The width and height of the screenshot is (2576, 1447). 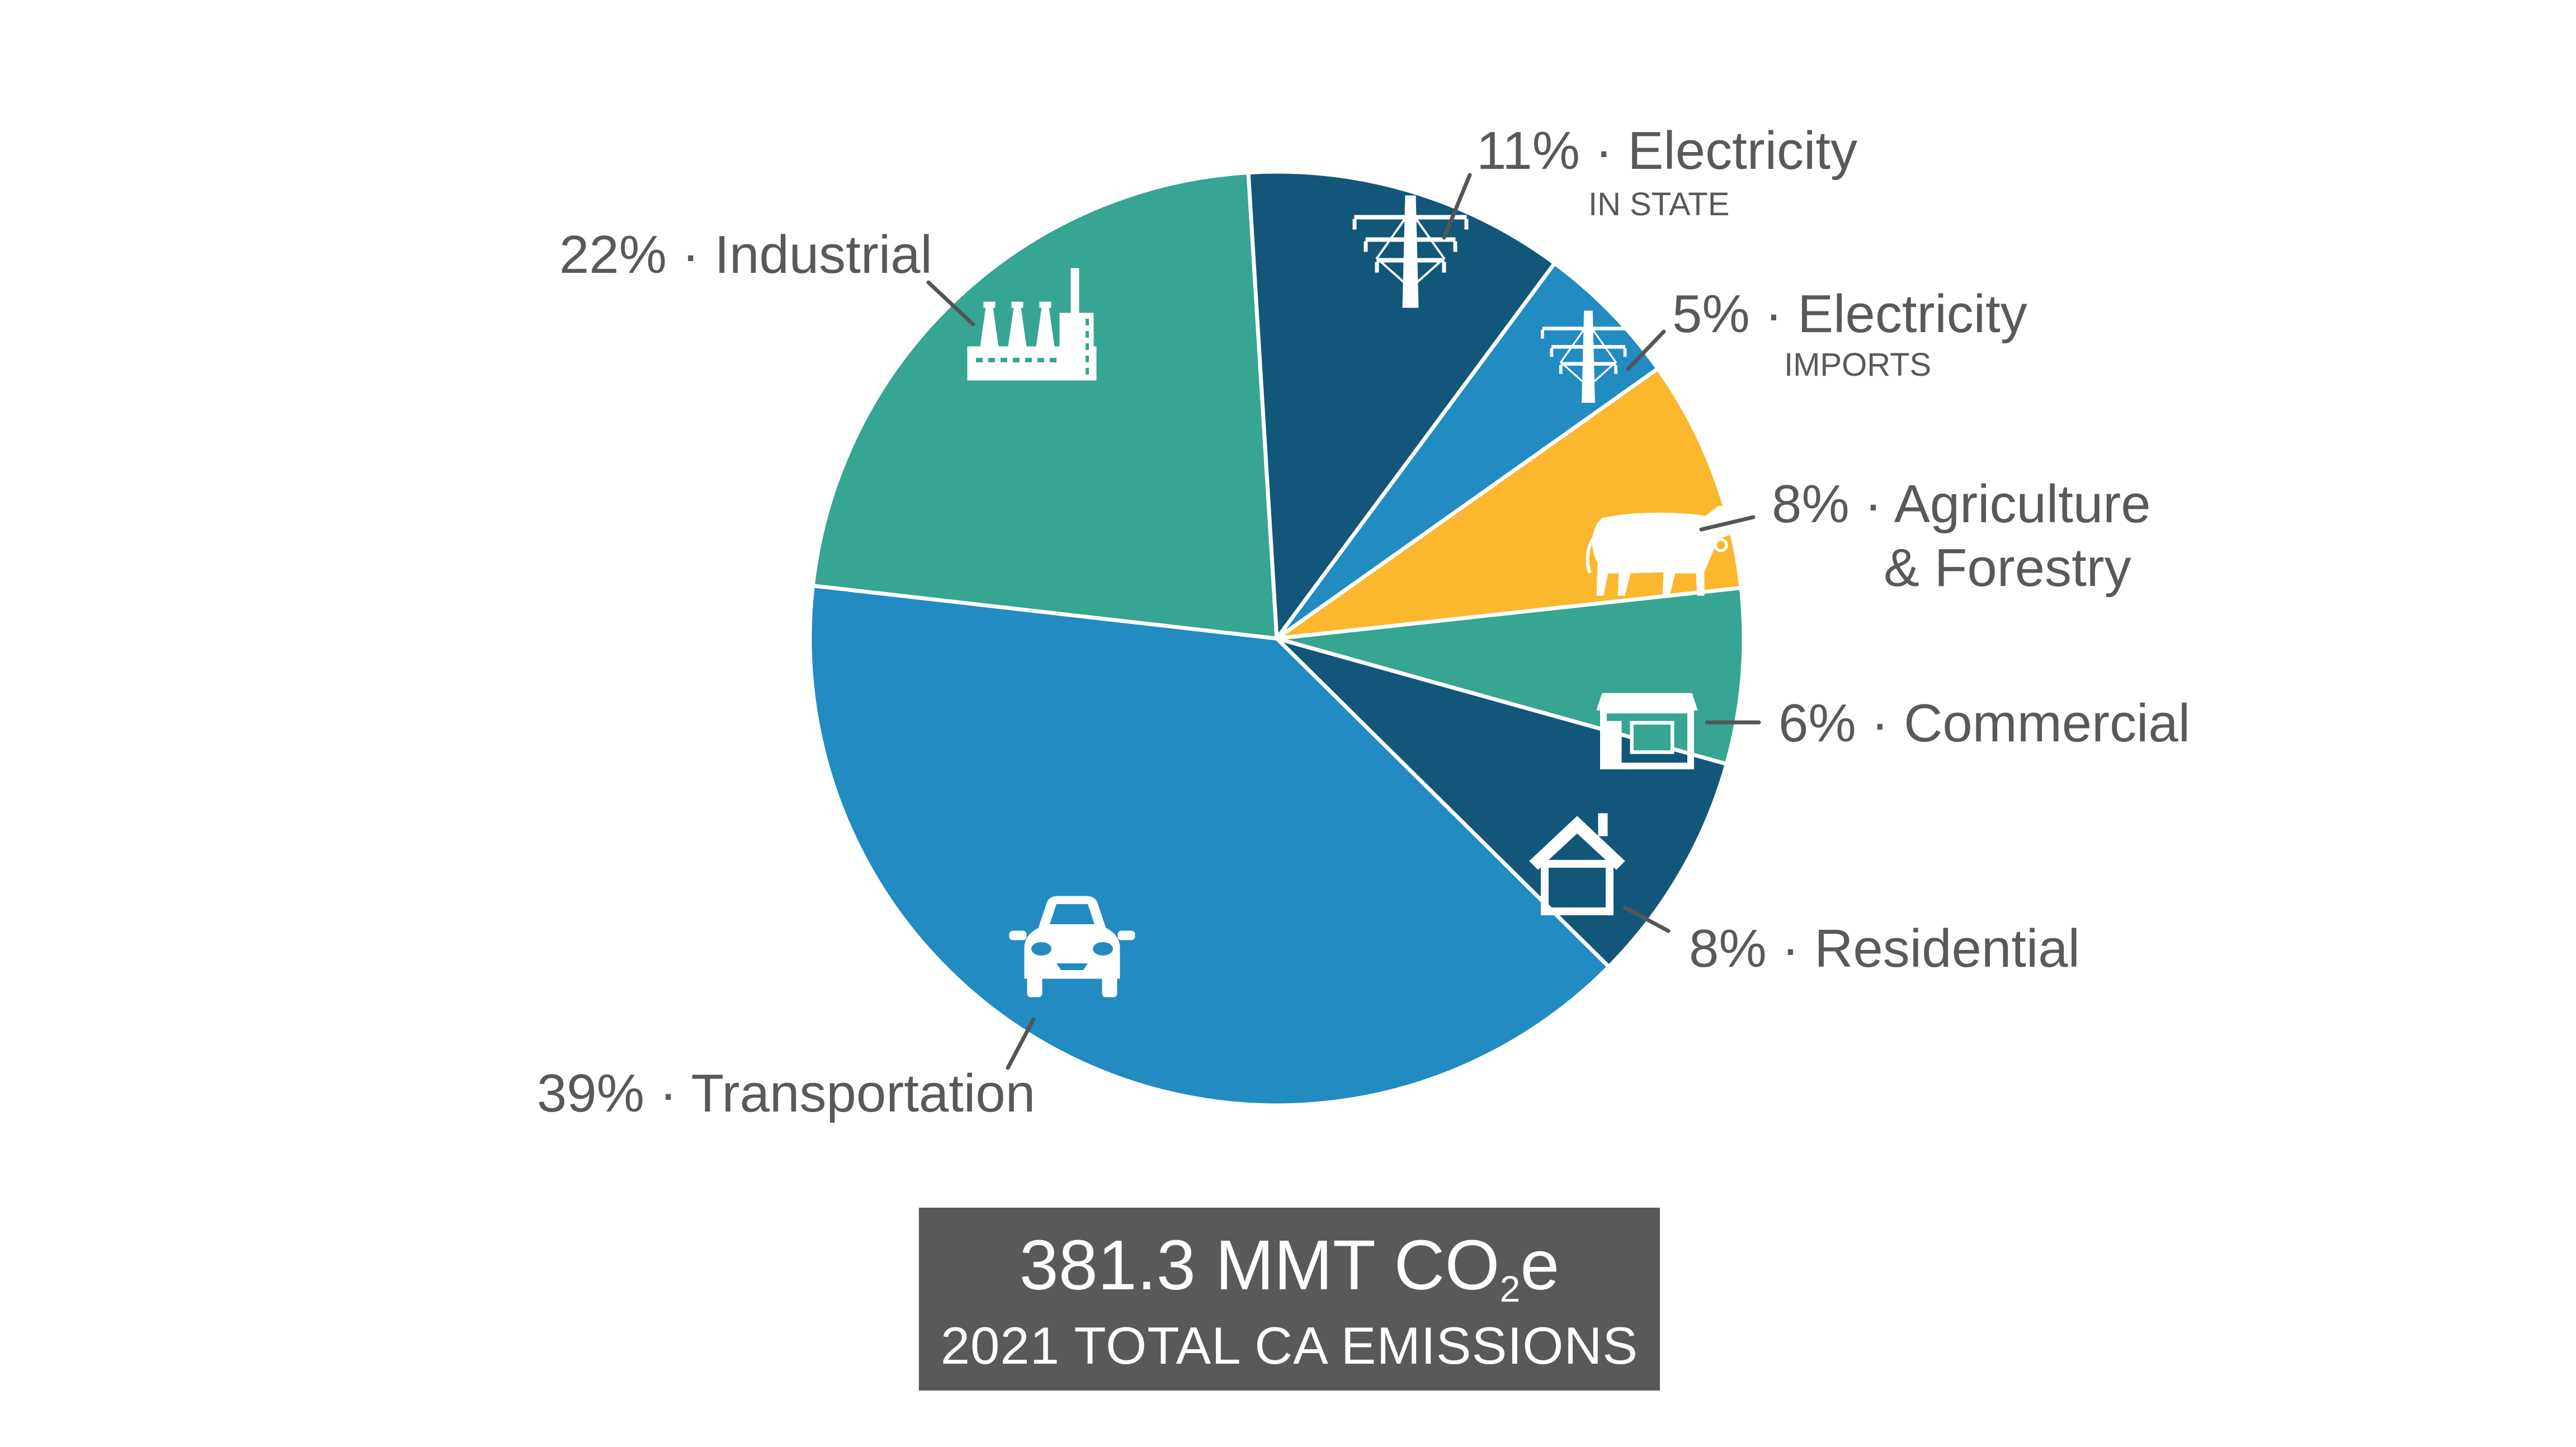 What do you see at coordinates (1647, 731) in the screenshot?
I see `storefront-icon` at bounding box center [1647, 731].